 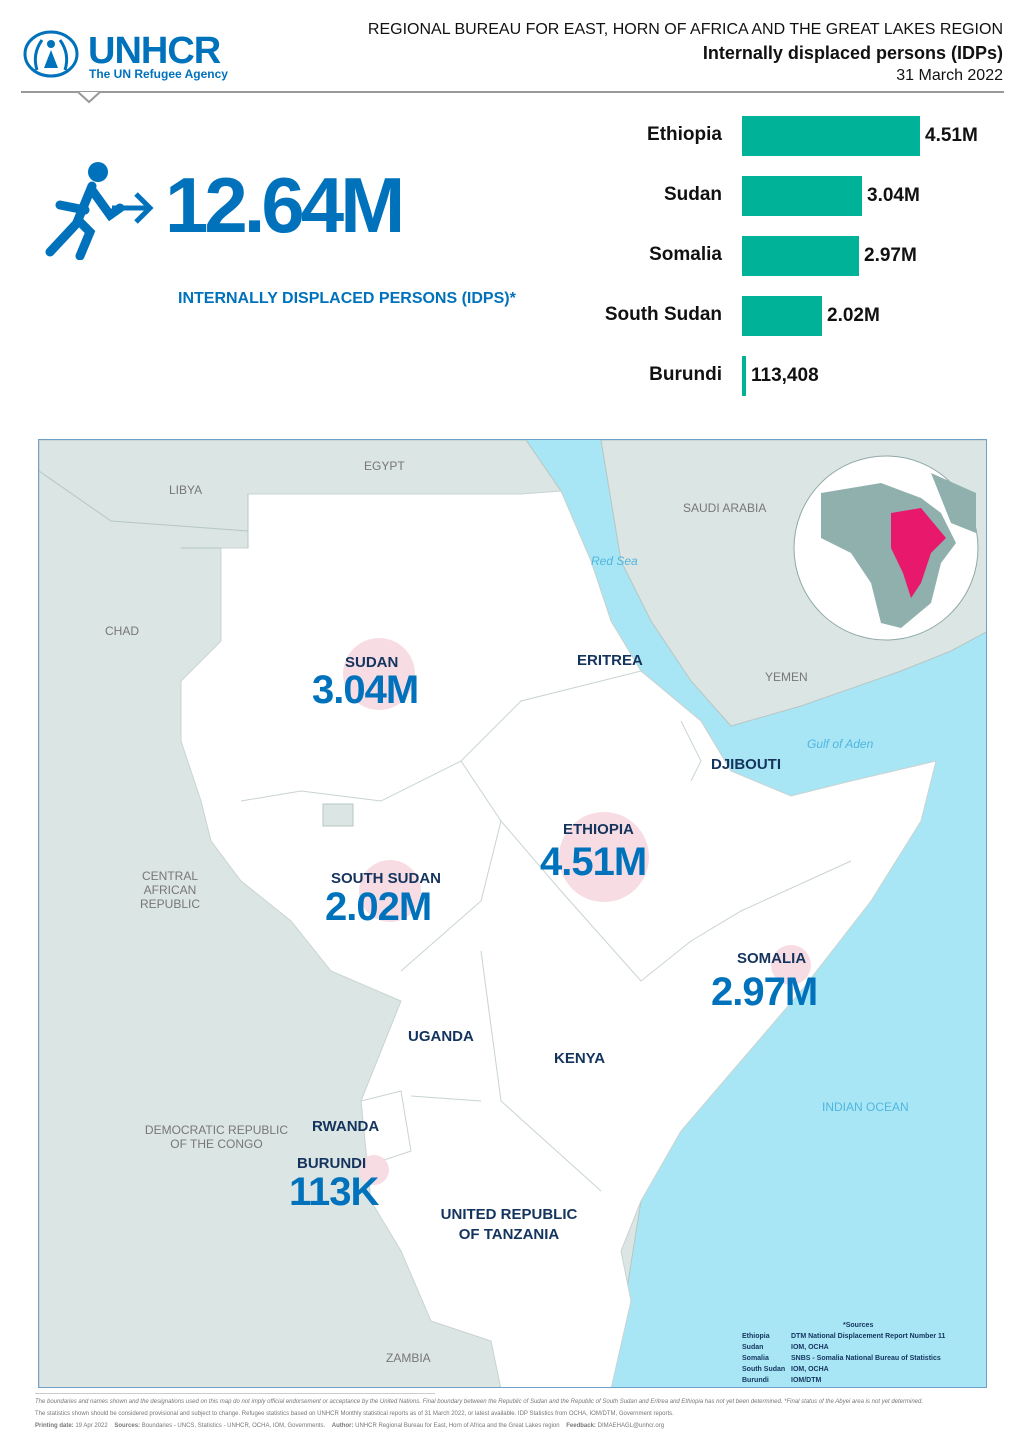 I want to click on label-saudi-arabia: SAUDI ARABIA, so click(x=725, y=508).